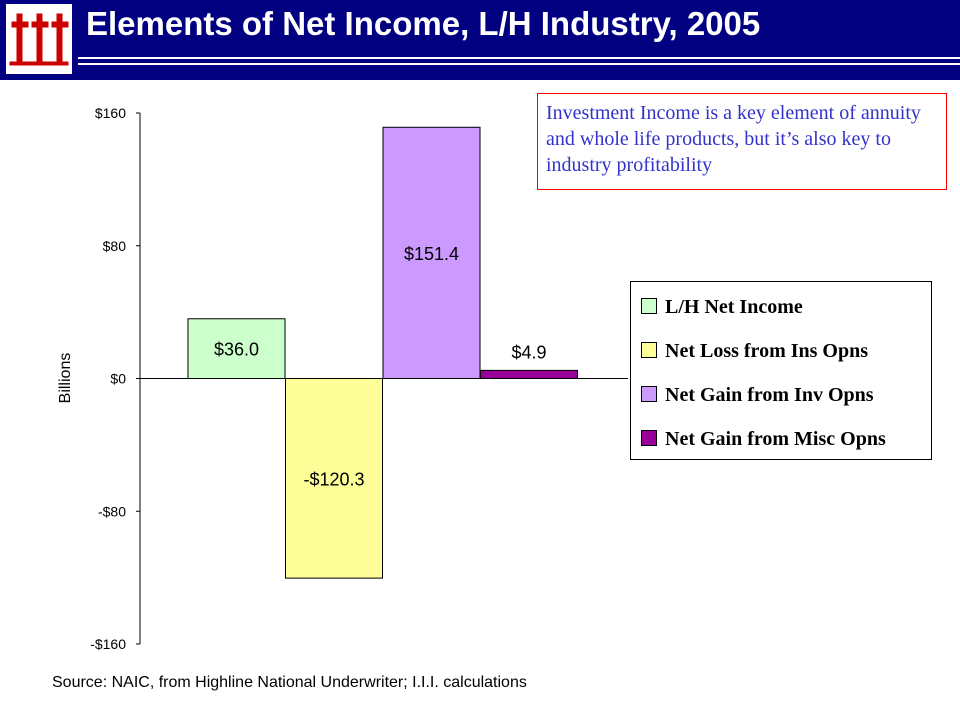 The height and width of the screenshot is (720, 960). I want to click on legend-label: Net Gain from Misc Opns, so click(775, 439).